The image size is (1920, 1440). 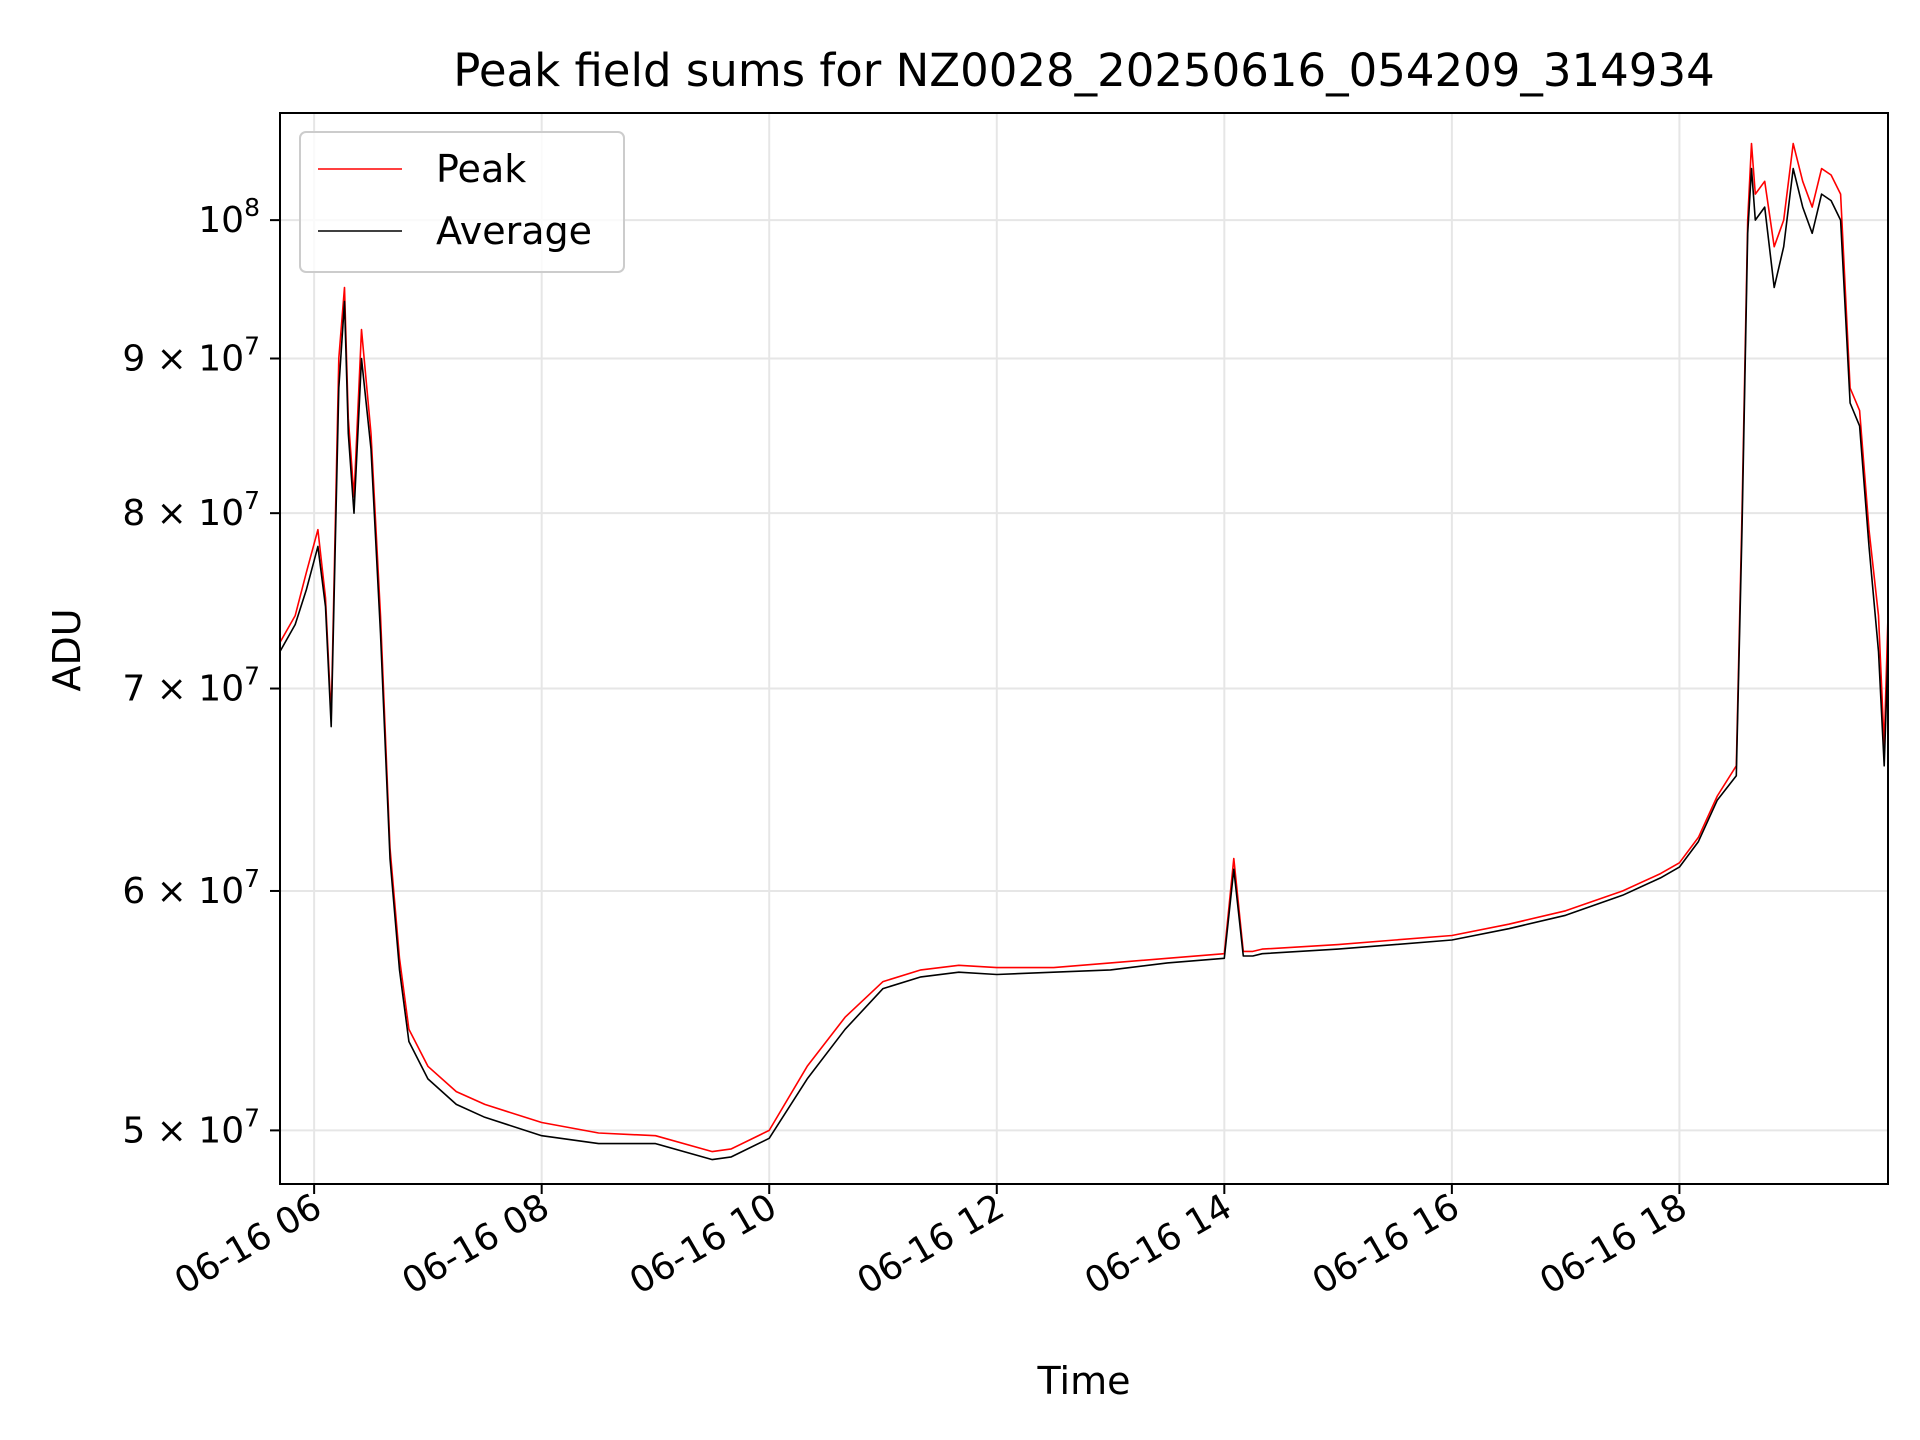 What do you see at coordinates (191, 355) in the screenshot?
I see `y-tick-label: 9 × 107` at bounding box center [191, 355].